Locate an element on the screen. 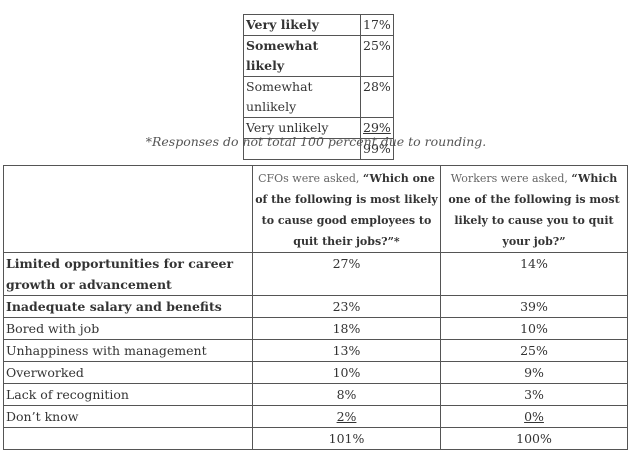  reason-cfo-value-text: 27% is located at coordinates (346, 263).